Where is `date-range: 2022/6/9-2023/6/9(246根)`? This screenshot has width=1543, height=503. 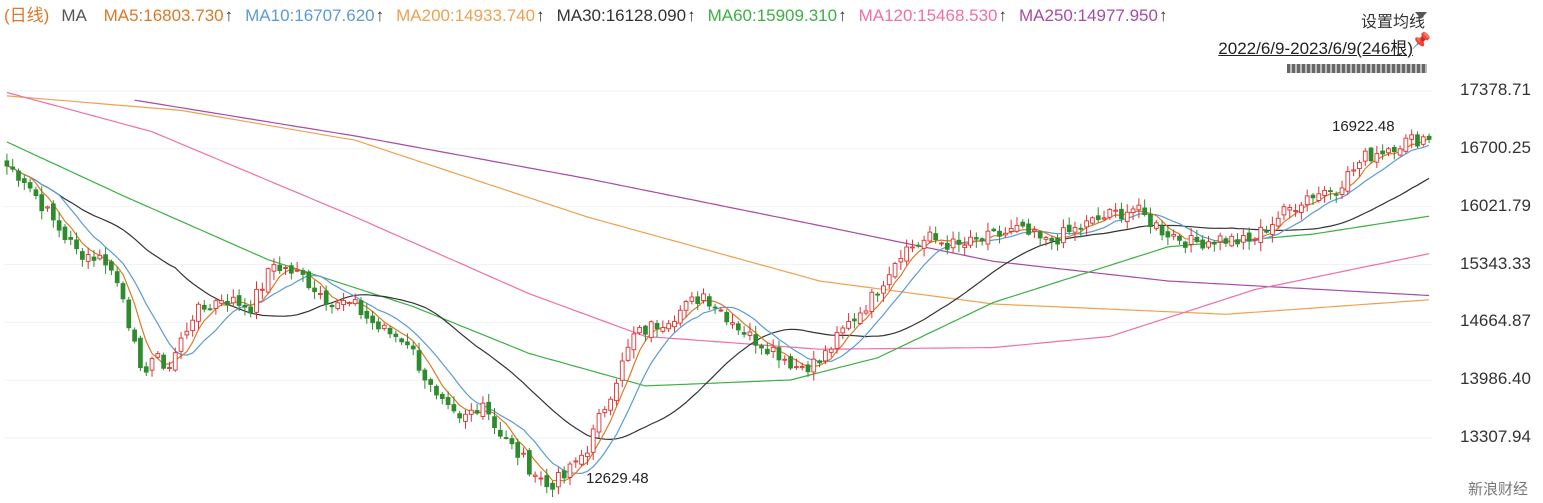 date-range: 2022/6/9-2023/6/9(246根) is located at coordinates (1315, 48).